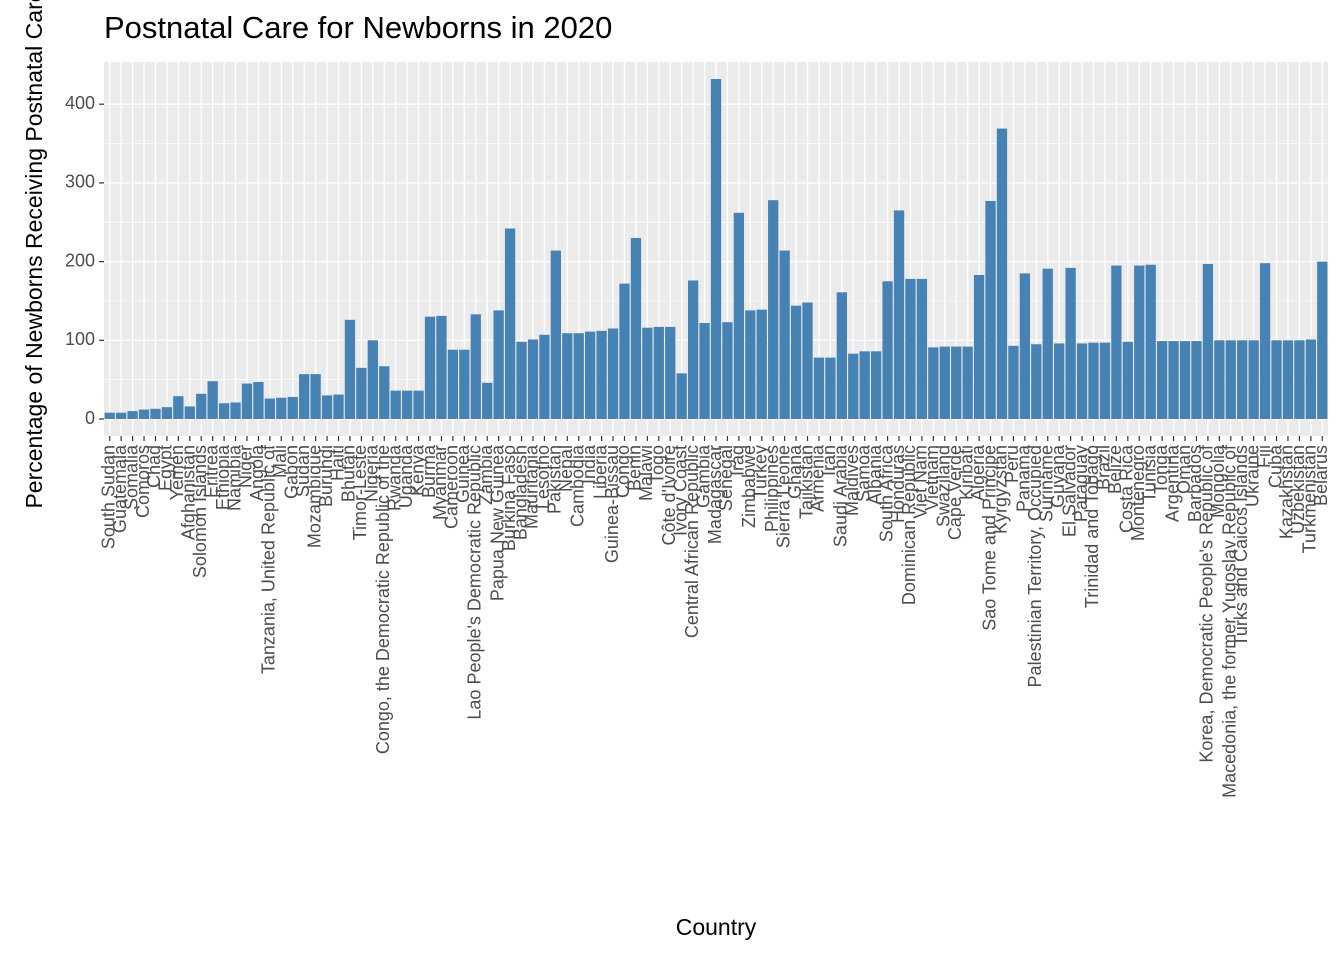 The width and height of the screenshot is (1344, 960). What do you see at coordinates (577, 485) in the screenshot?
I see `x-tick-label: Cambodia` at bounding box center [577, 485].